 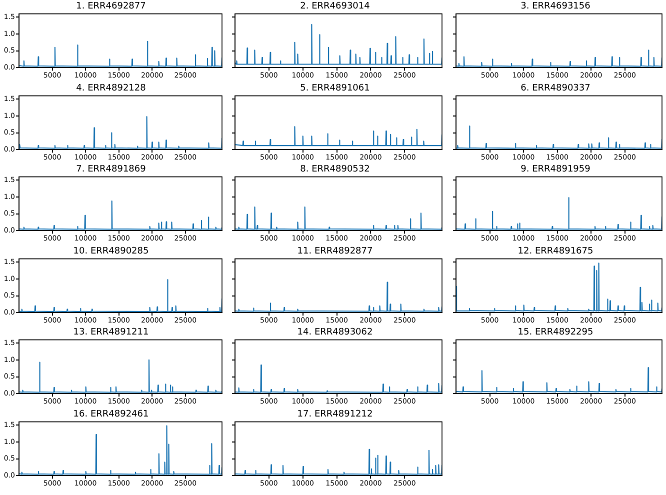 I want to click on chart-title: 1. ERR4692877, so click(x=111, y=7).